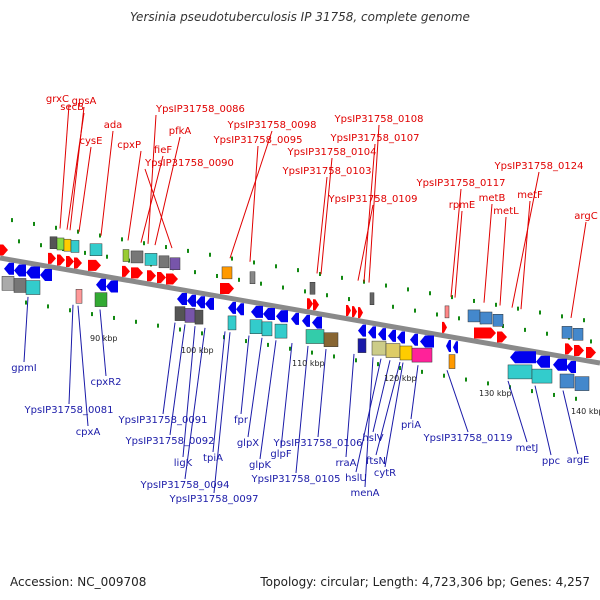  Describe the element at coordinates (200, 109) in the screenshot. I see `gene-label: YpsIP31758_0086` at that location.